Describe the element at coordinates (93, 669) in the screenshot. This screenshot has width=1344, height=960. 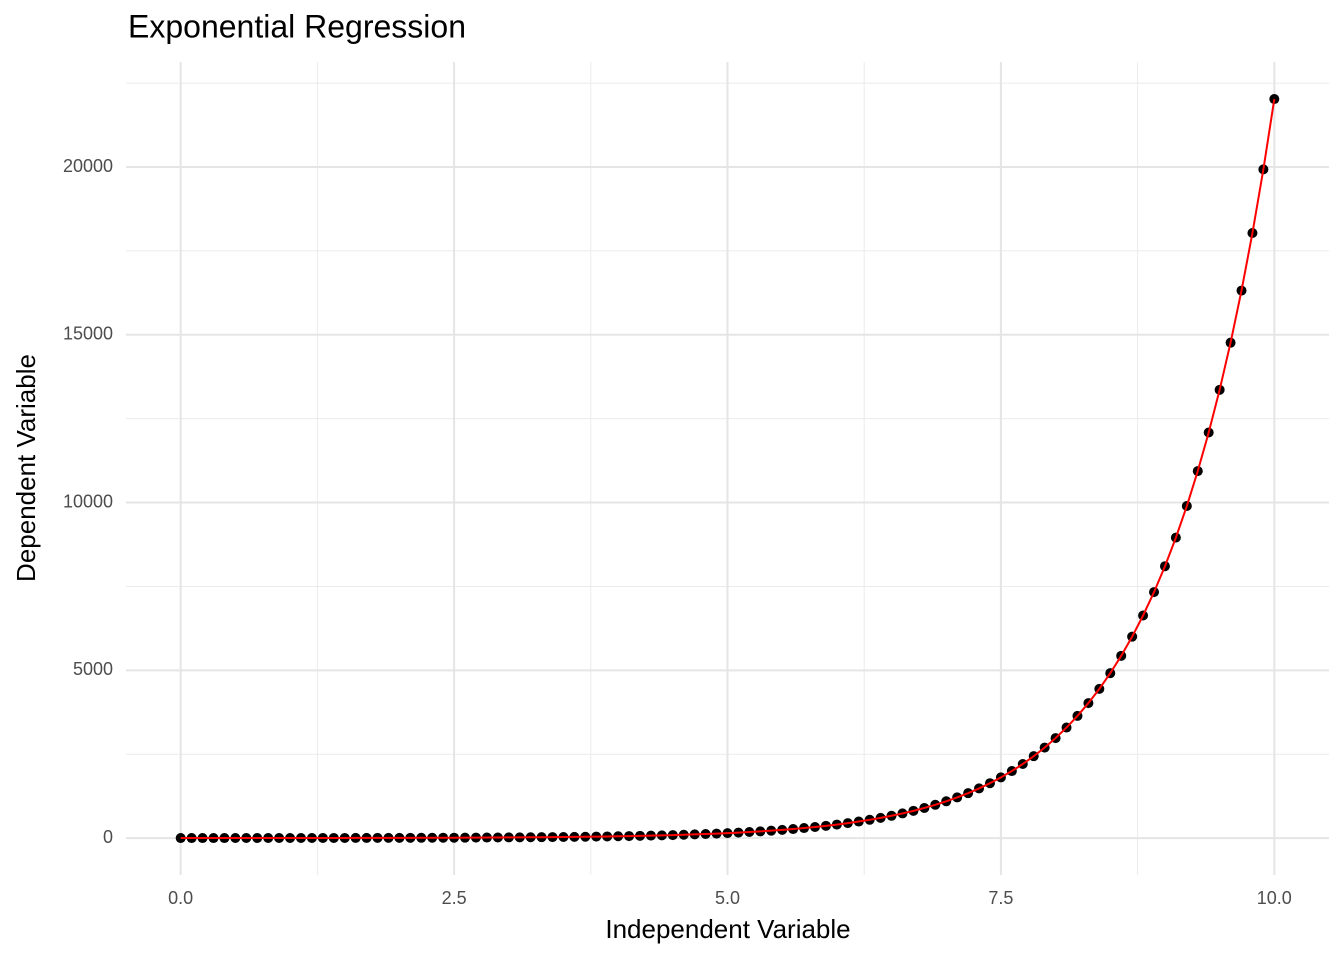
I see `y-tick-label: 5000` at that location.